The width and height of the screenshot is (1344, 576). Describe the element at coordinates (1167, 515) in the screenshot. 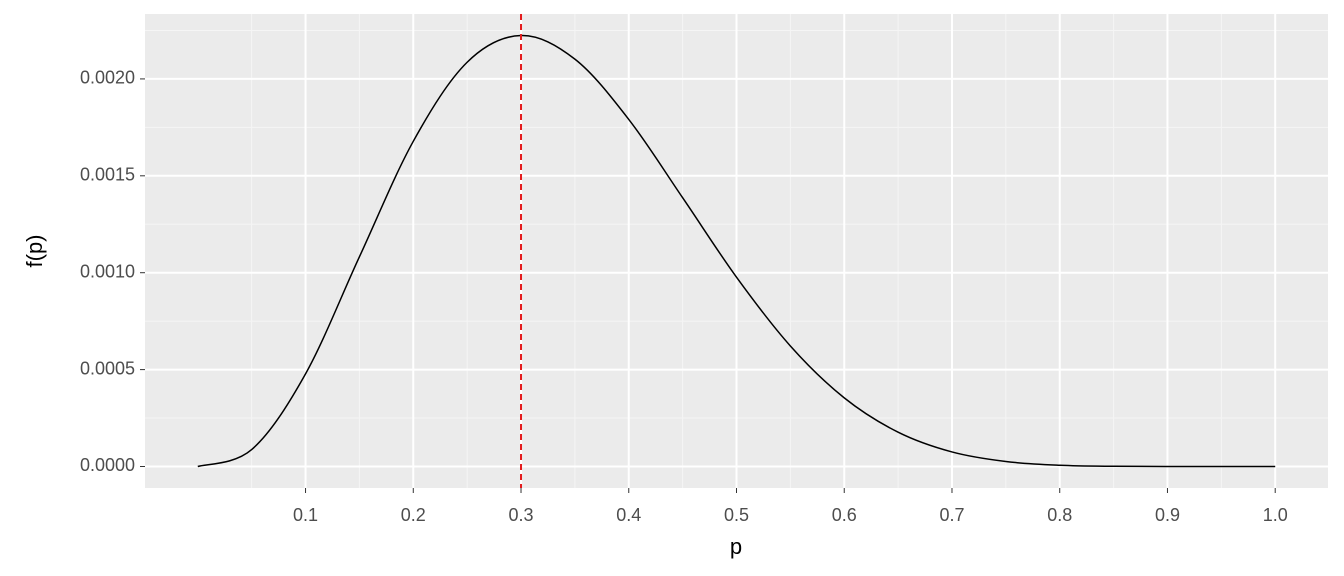

I see `x-tick-label: 0.9` at that location.